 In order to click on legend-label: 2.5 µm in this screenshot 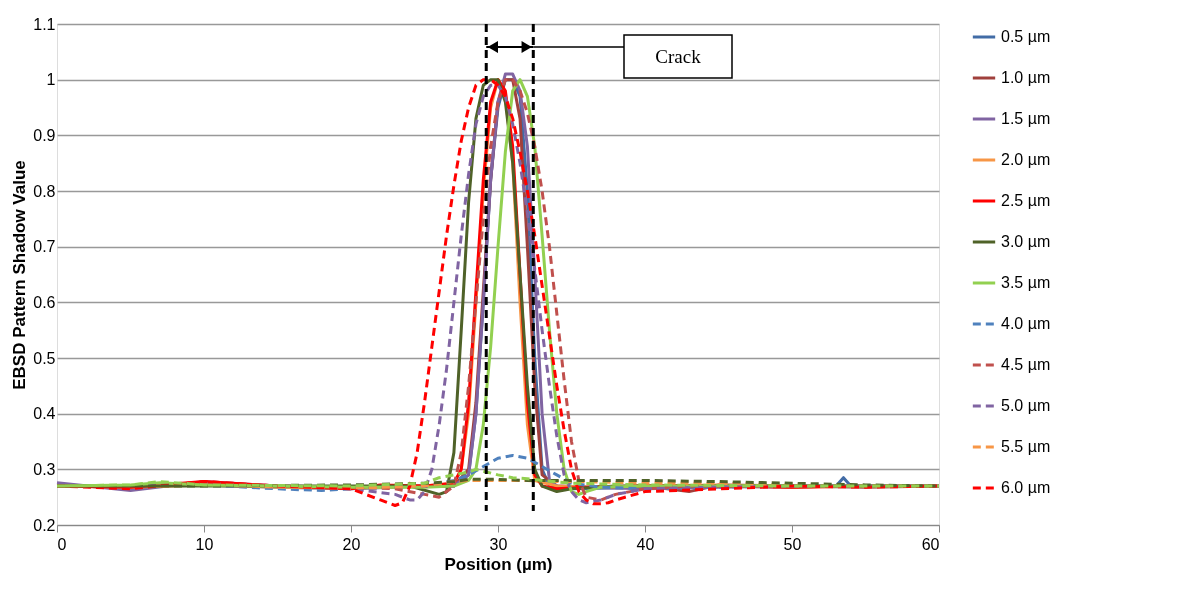, I will do `click(1026, 200)`.